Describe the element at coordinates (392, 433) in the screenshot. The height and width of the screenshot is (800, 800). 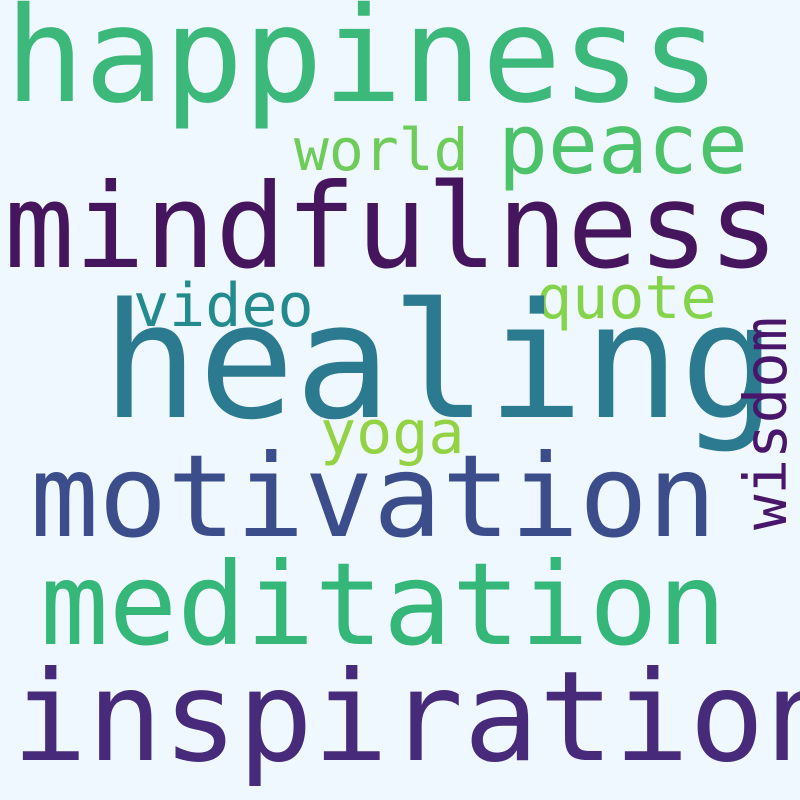
I see `word-yoga: yoga` at that location.